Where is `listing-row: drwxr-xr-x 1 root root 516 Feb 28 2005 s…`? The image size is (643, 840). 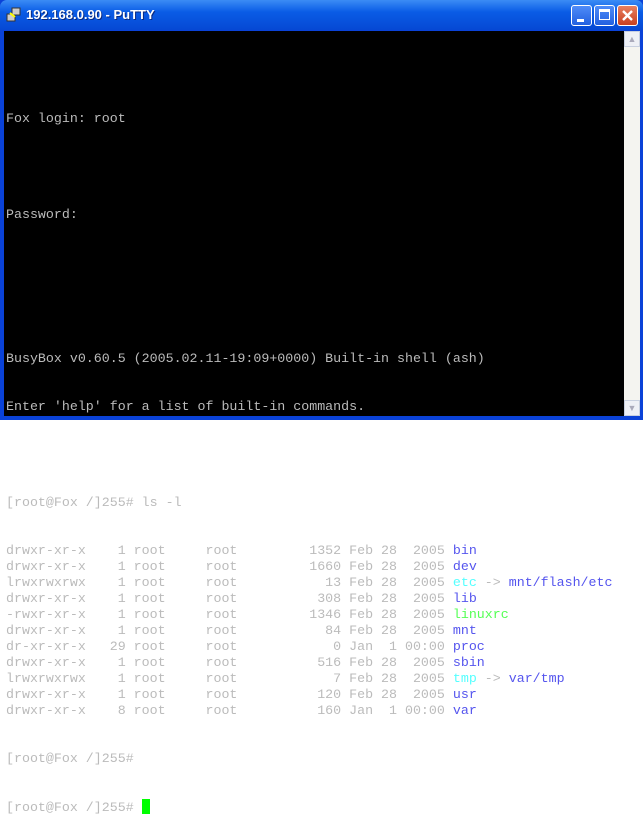 listing-row: drwxr-xr-x 1 root root 516 Feb 28 2005 s… is located at coordinates (309, 663).